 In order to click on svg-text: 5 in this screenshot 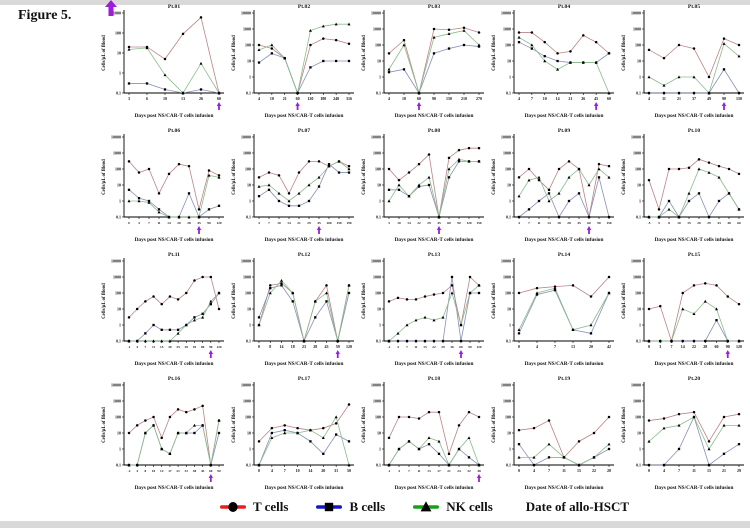, I will do `click(659, 223)`.